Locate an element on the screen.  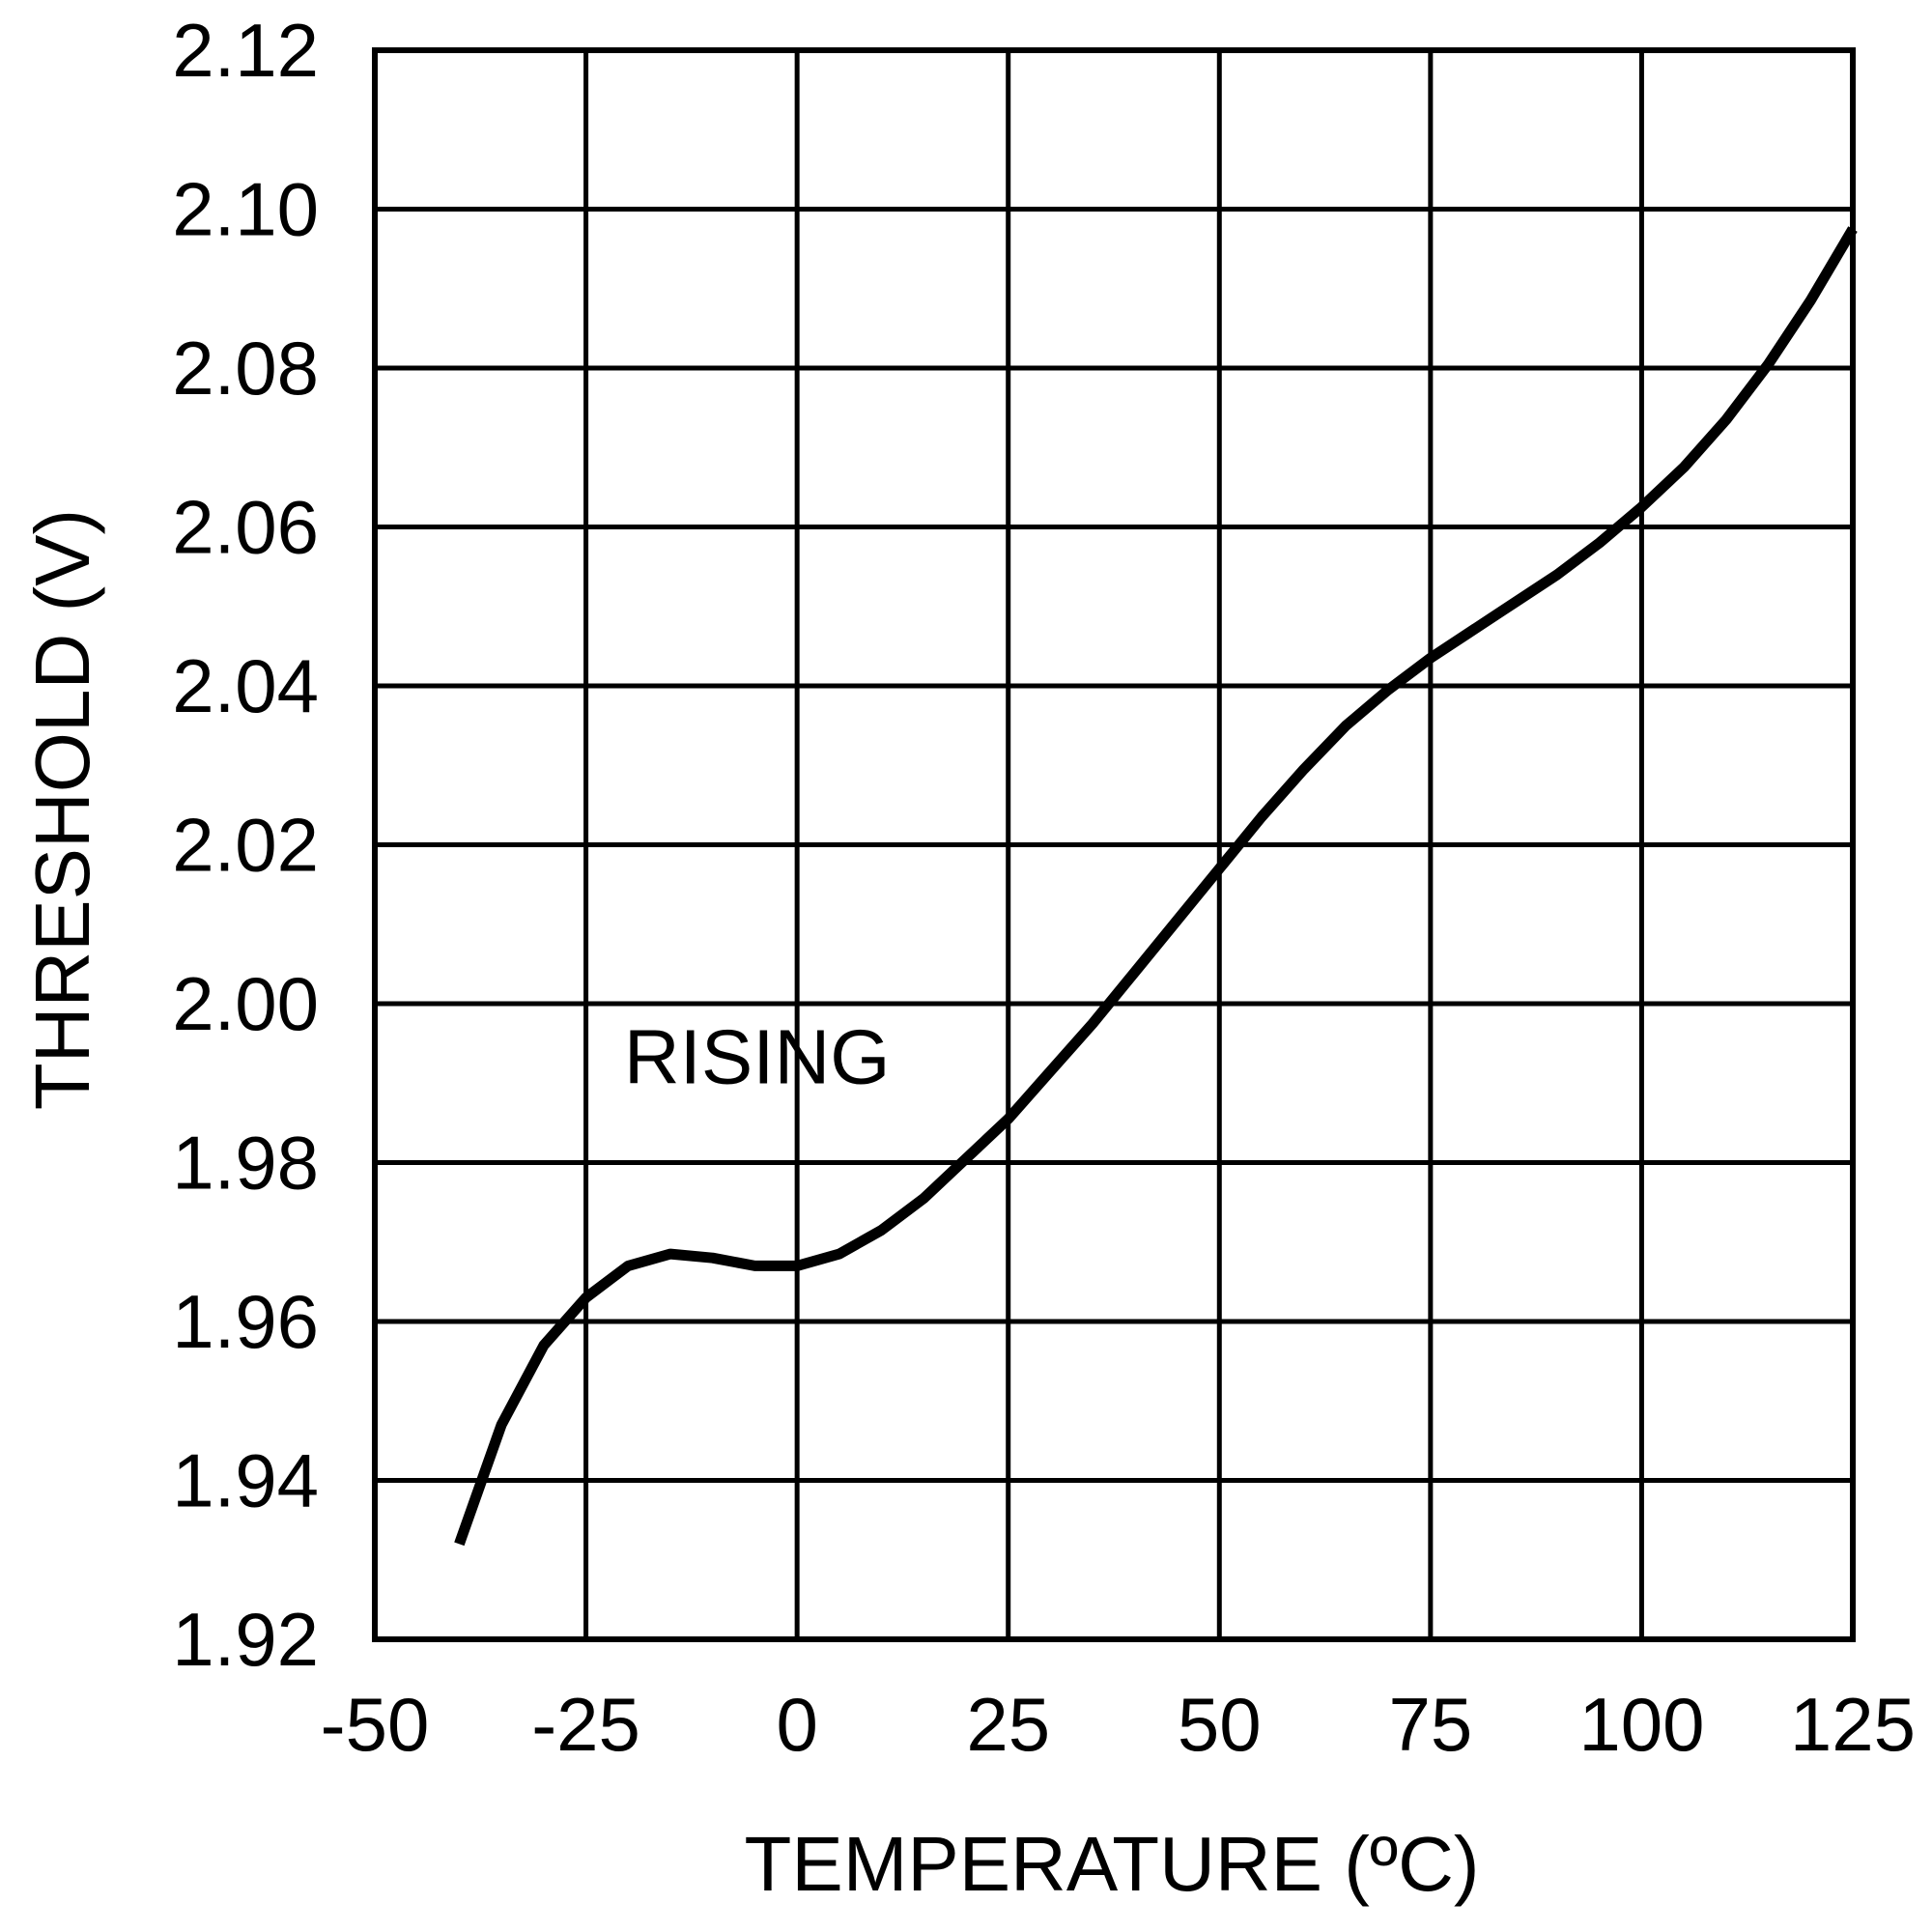
y-tick-label-0: 1.92 is located at coordinates (245, 1639).